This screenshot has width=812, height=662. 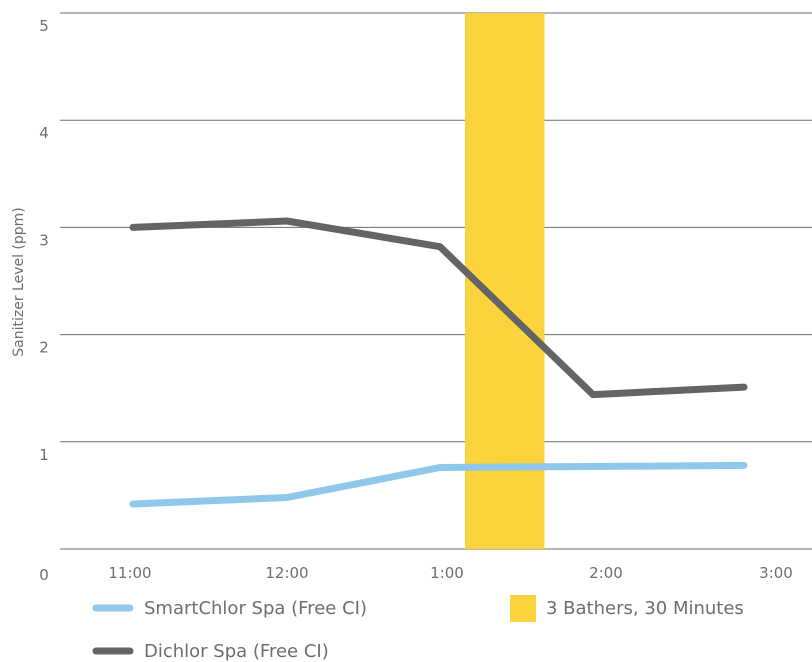 What do you see at coordinates (447, 573) in the screenshot?
I see `x-tick-label: 1:00` at bounding box center [447, 573].